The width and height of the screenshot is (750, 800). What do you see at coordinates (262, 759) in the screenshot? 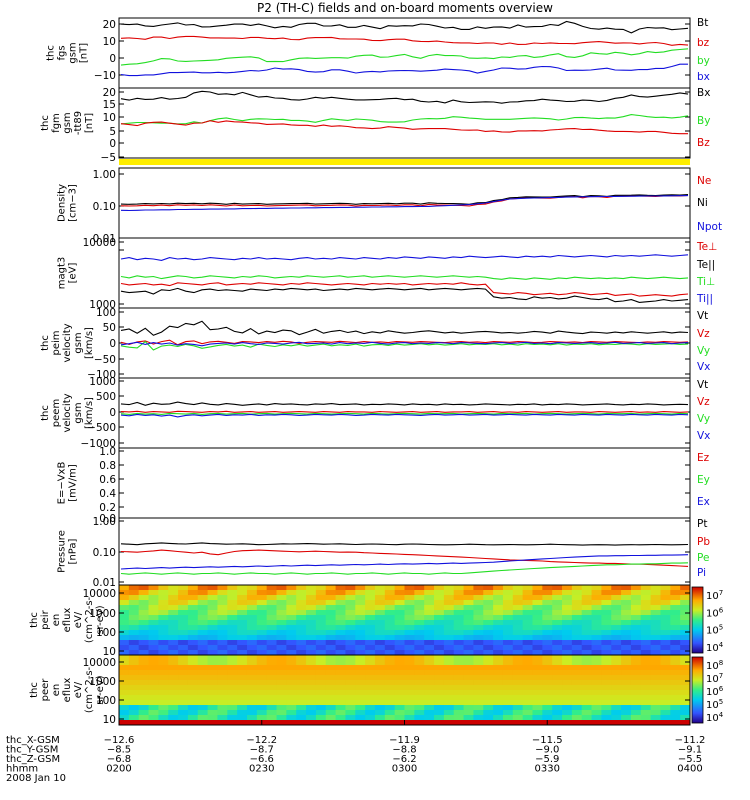
I see `x-axis-value: −6.6` at bounding box center [262, 759].